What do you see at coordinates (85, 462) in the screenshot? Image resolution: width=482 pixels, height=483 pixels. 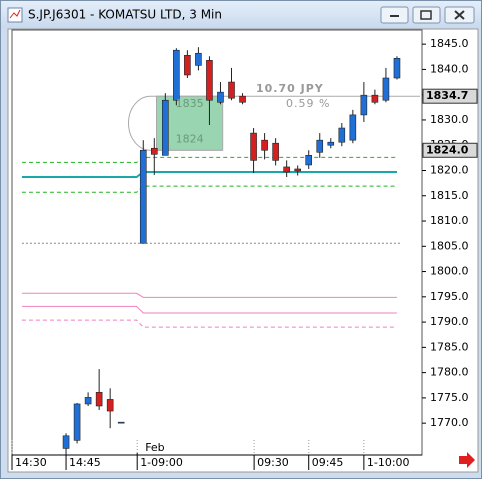 I see `x-tick-label: 14:45` at bounding box center [85, 462].